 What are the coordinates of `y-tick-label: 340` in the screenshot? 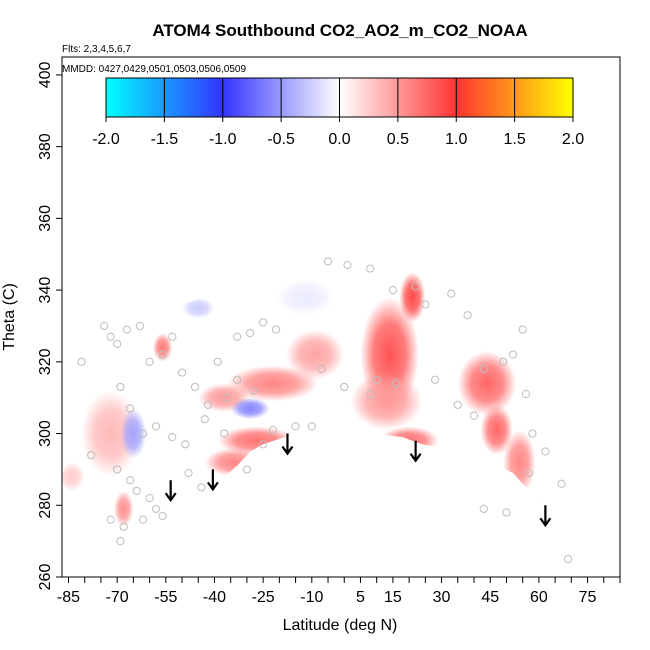 It's located at (45, 290).